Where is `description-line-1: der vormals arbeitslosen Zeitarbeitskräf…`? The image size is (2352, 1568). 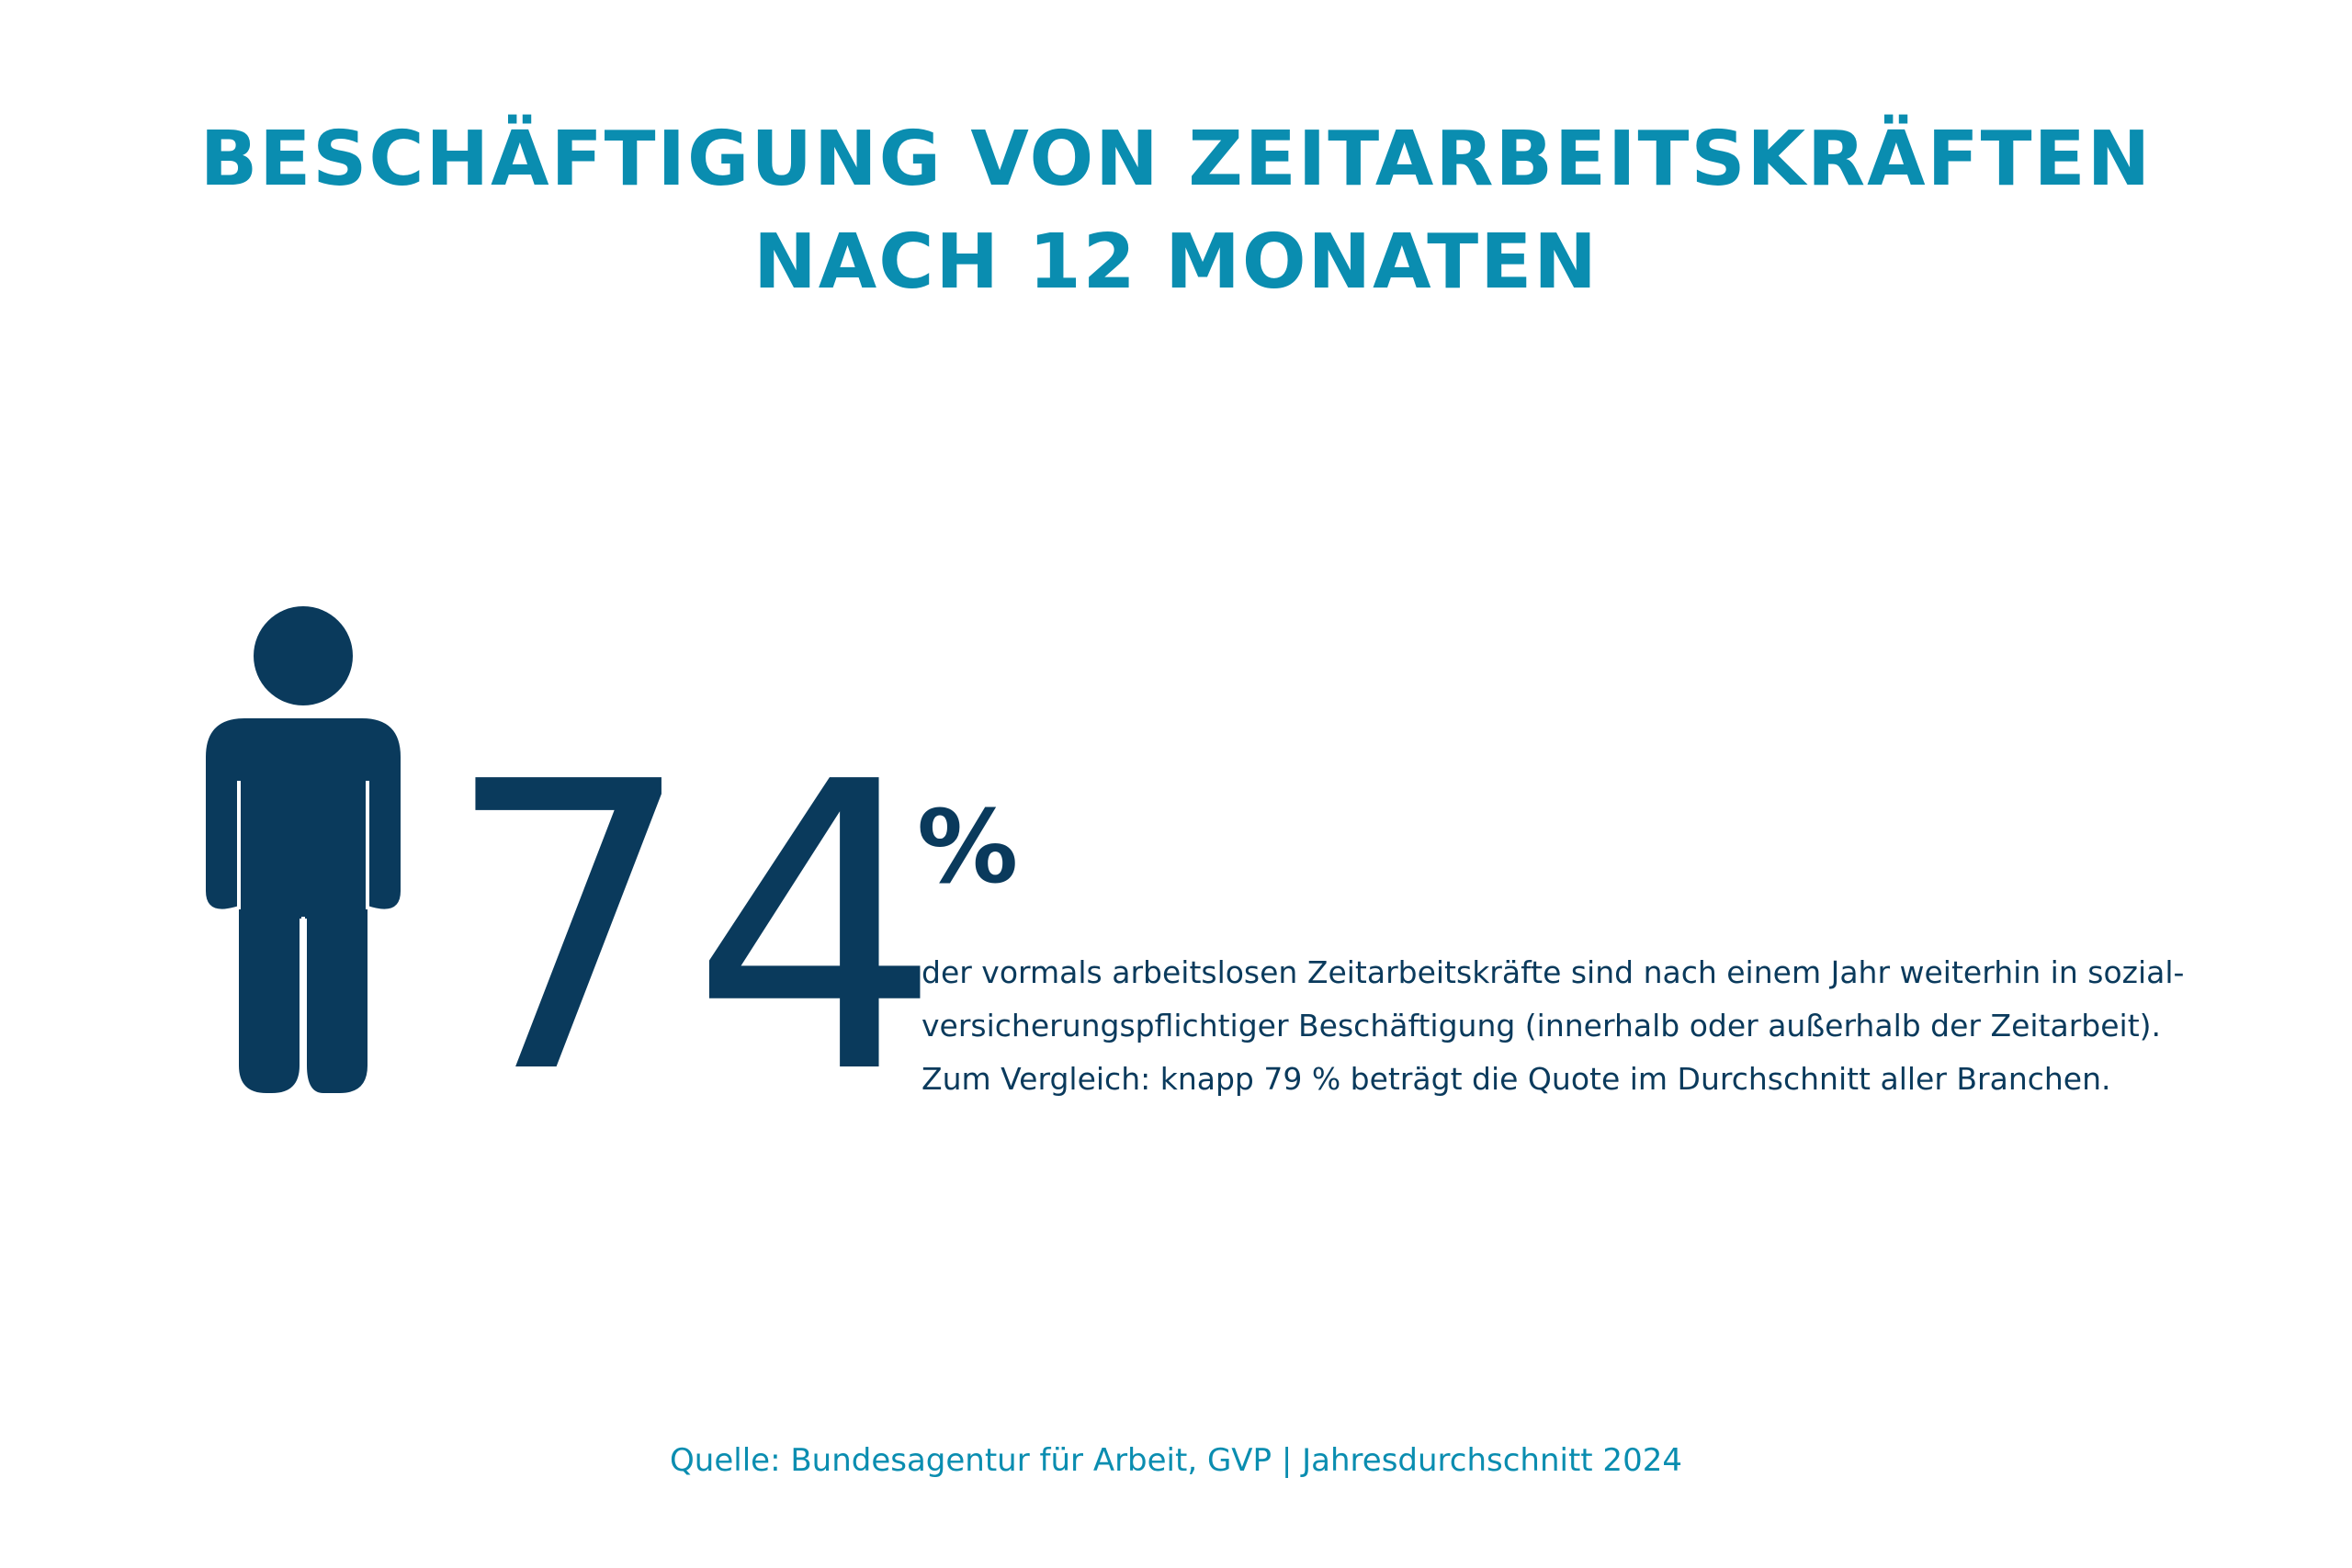
description-line-1: der vormals arbeitslosen Zeitarbeitskräf… is located at coordinates (1554, 972).